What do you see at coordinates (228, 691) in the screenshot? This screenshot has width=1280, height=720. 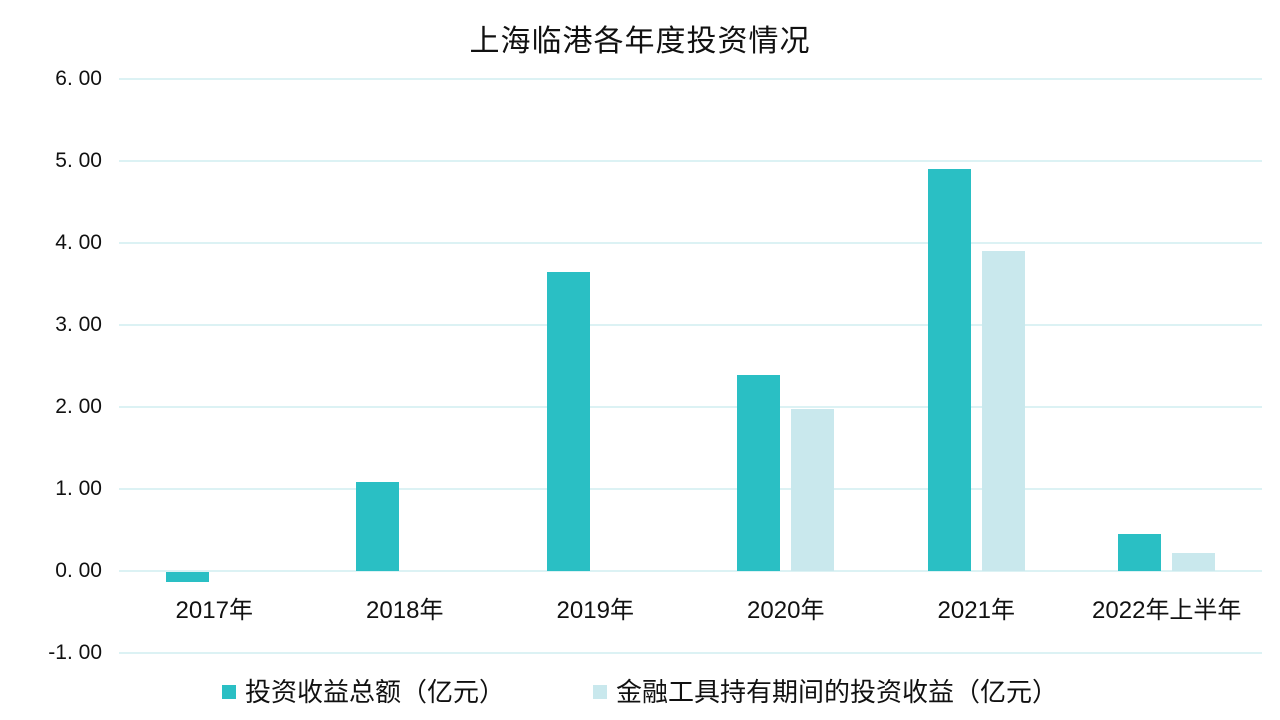 I see `series1-swatch-icon` at bounding box center [228, 691].